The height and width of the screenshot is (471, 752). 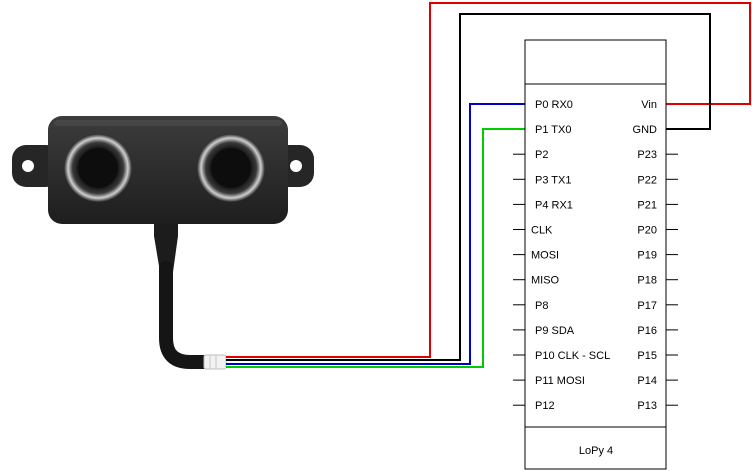 I want to click on pin-label-right: P23, so click(x=647, y=155).